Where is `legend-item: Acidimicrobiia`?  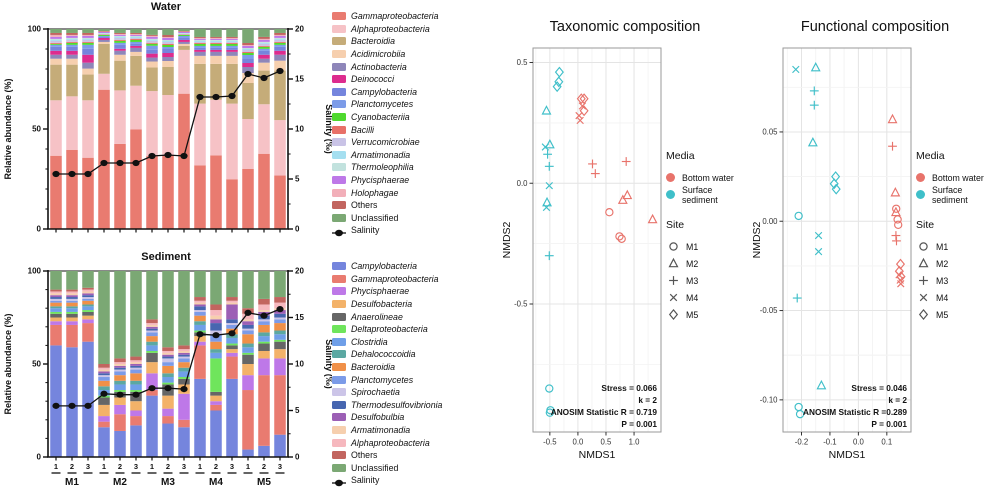 legend-item: Acidimicrobiia is located at coordinates (416, 54).